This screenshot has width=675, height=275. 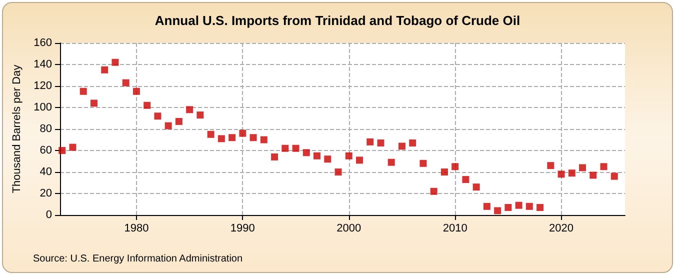 I want to click on x-tick-label: 2000, so click(x=349, y=228).